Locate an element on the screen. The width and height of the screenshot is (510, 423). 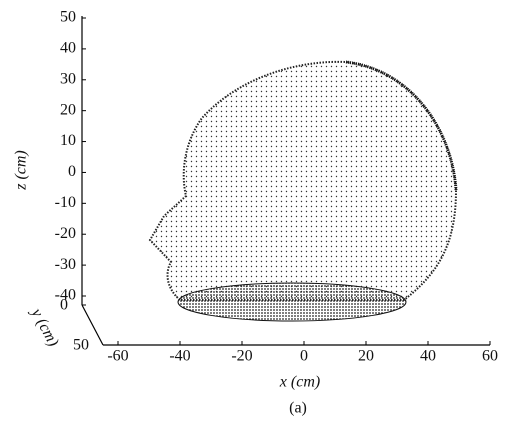
z-tick-label: 40 is located at coordinates (68, 48).